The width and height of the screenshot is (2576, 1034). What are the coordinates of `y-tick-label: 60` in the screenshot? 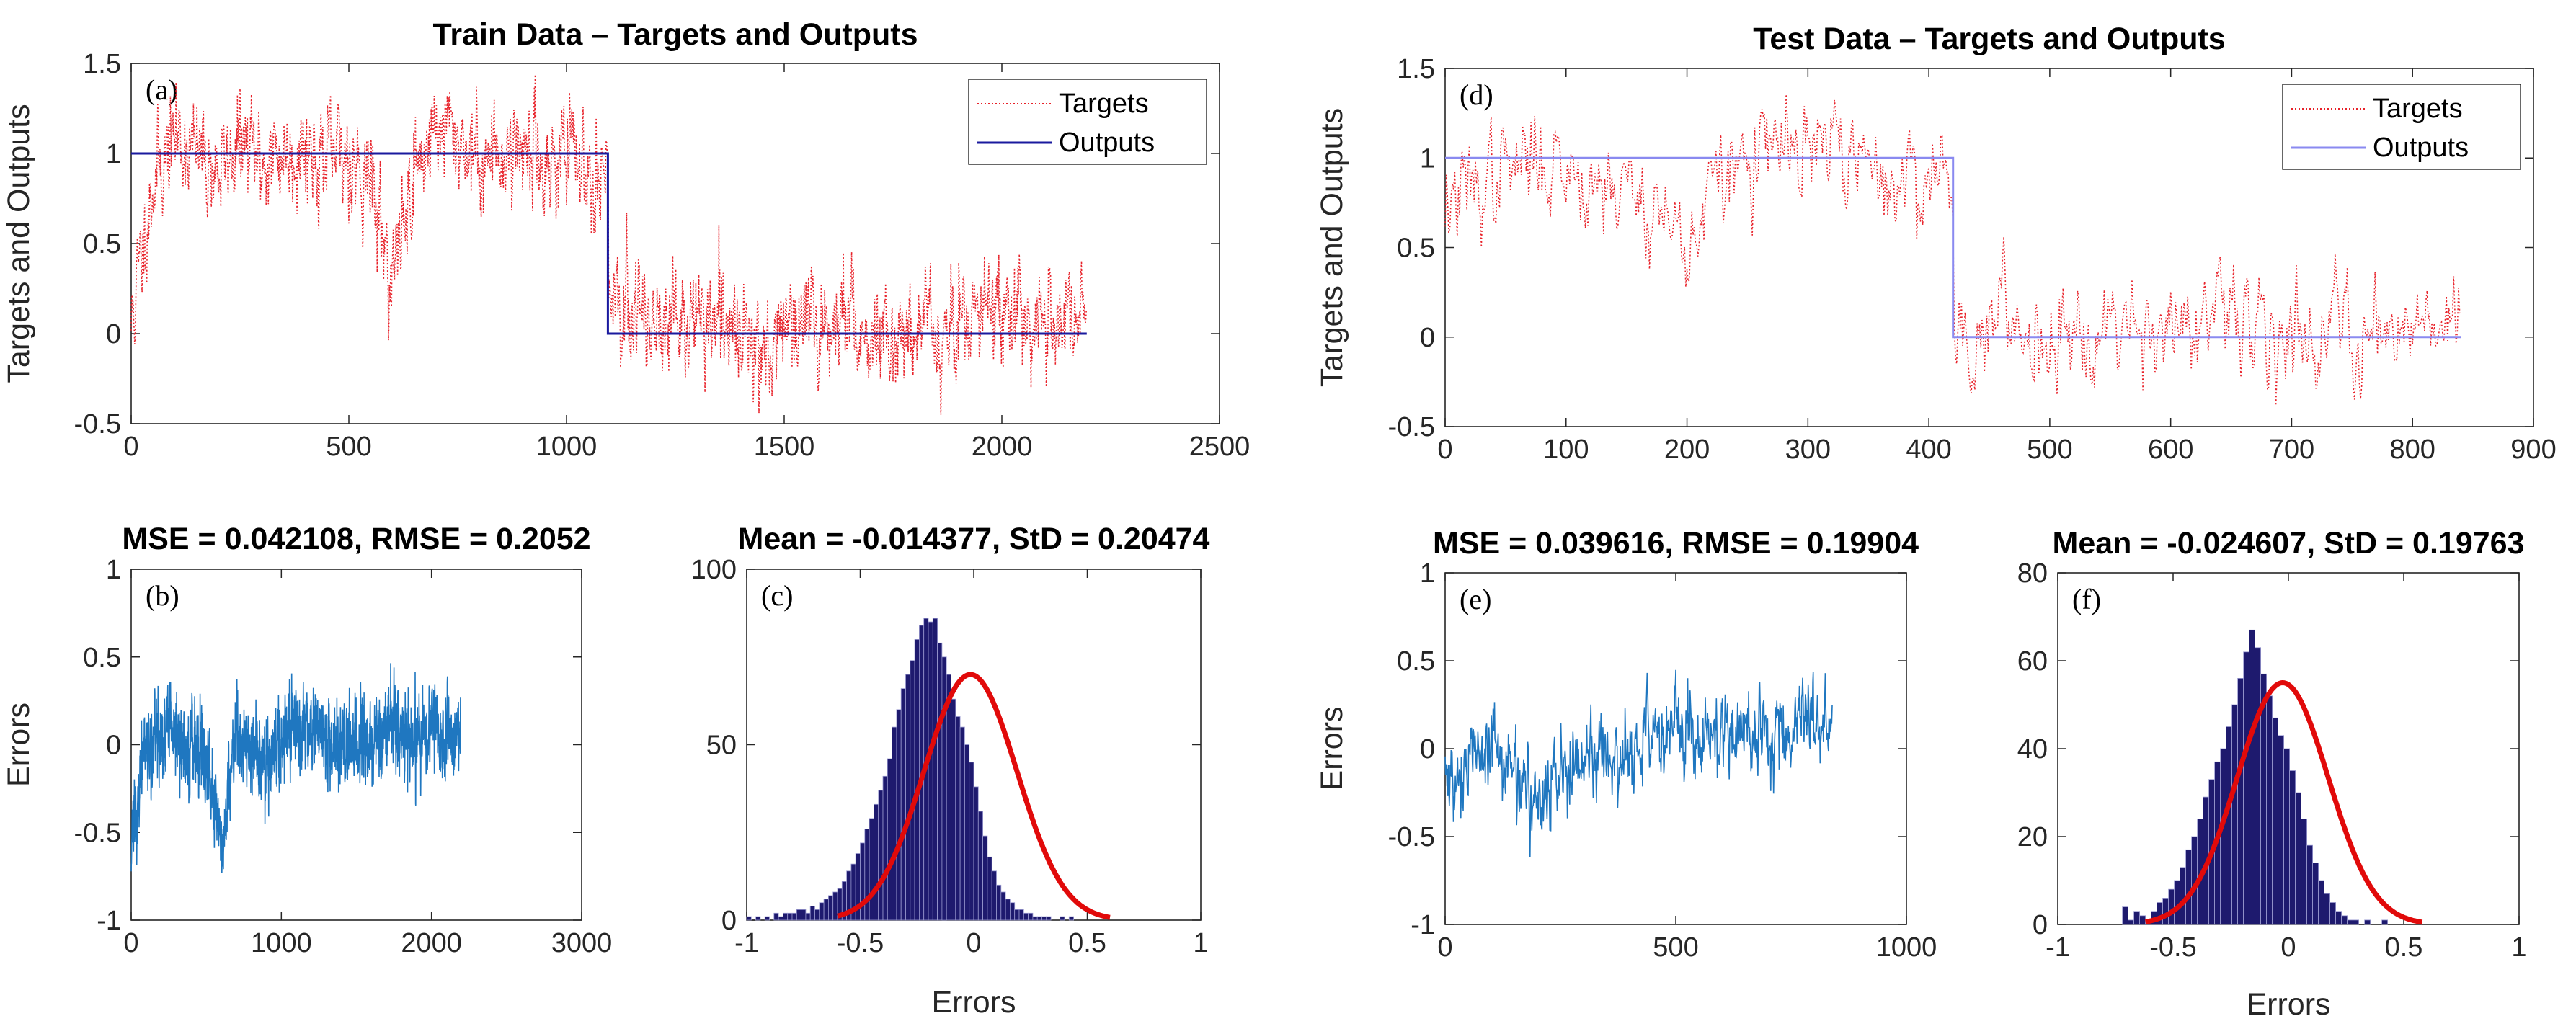 It's located at (2033, 661).